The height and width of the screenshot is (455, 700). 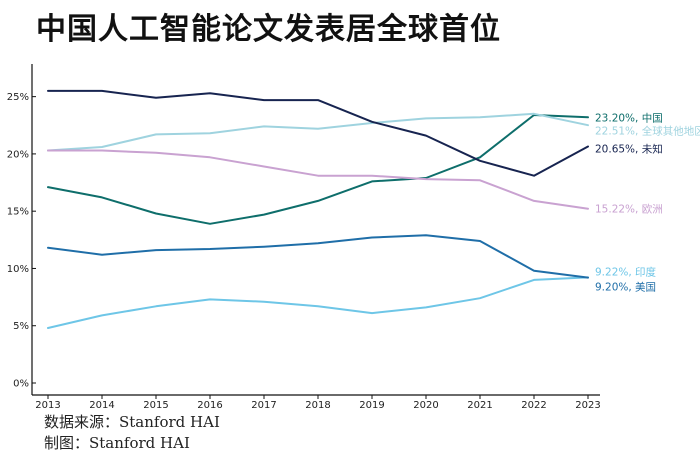 What do you see at coordinates (18, 269) in the screenshot?
I see `y-tick-label: 10%` at bounding box center [18, 269].